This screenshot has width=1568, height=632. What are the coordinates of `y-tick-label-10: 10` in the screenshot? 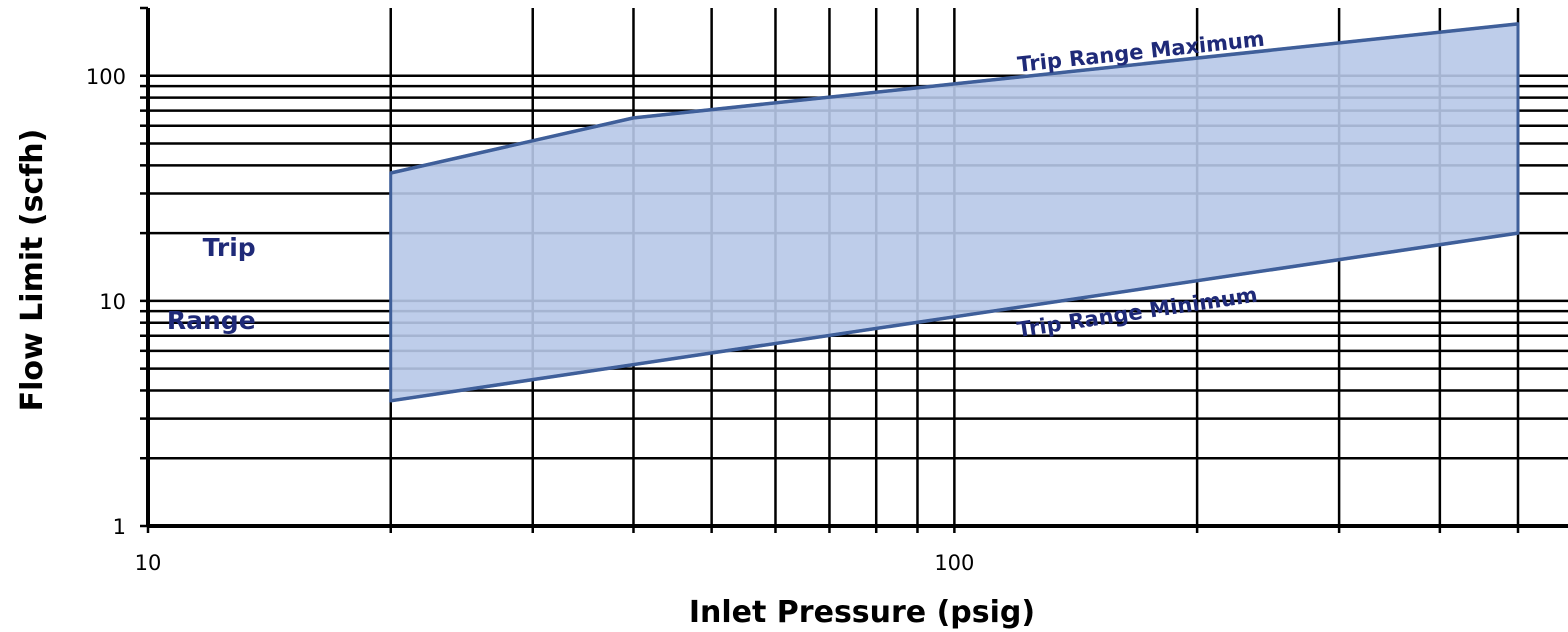 It's located at (112, 302).